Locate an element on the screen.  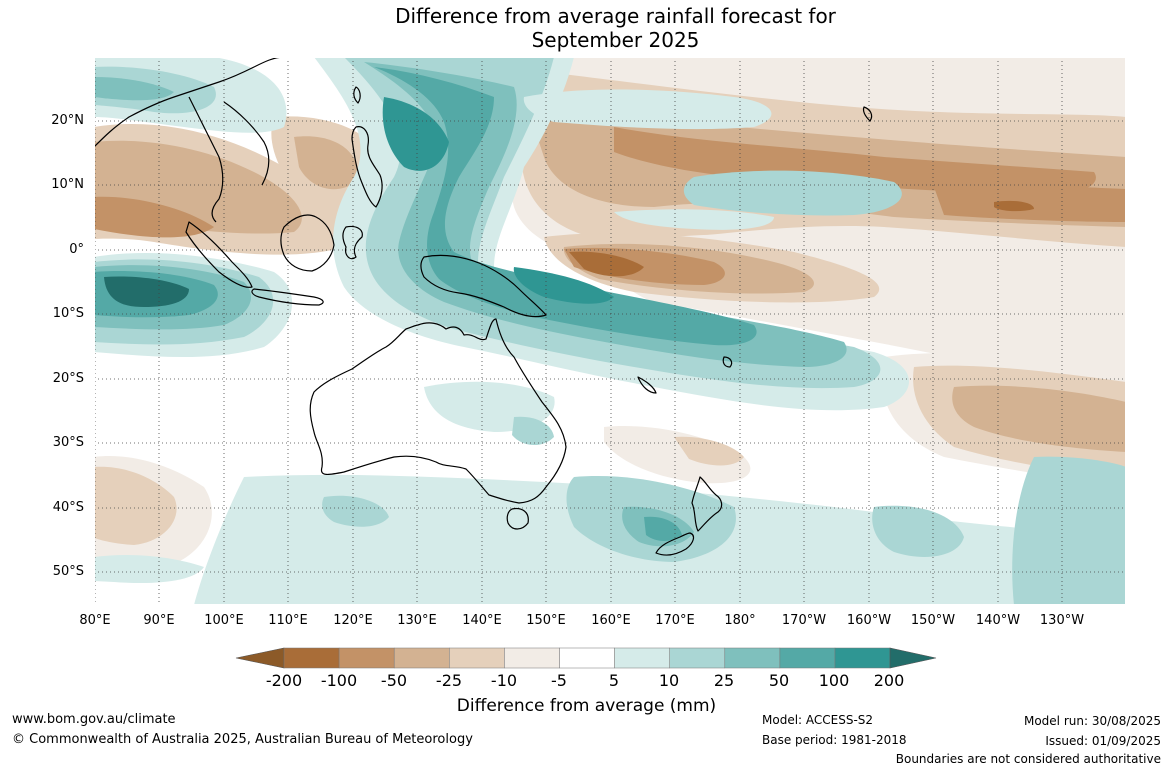
website-link: www.bom.gov.au/climate is located at coordinates (94, 719).